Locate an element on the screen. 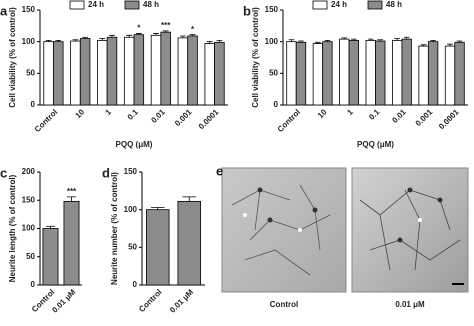 This screenshot has width=474, height=326. panel-label: d is located at coordinates (106, 172).